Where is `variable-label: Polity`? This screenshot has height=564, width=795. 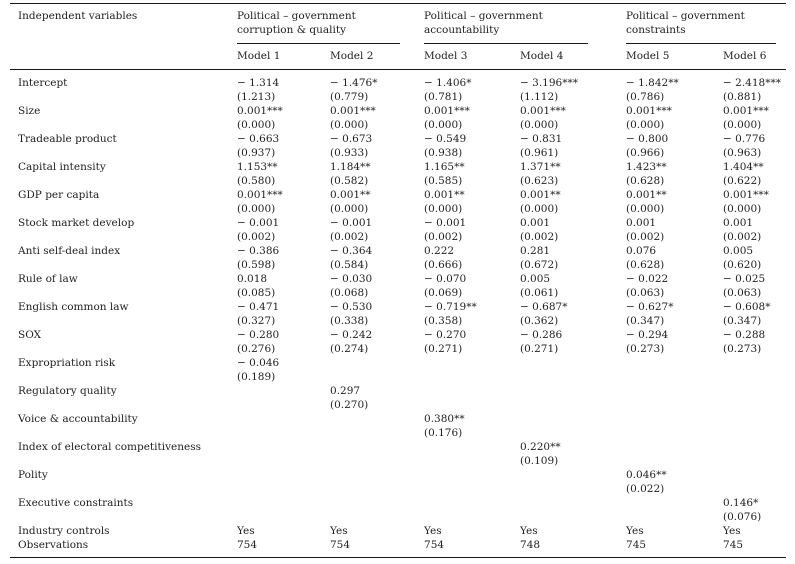
variable-label: Polity is located at coordinates (33, 475).